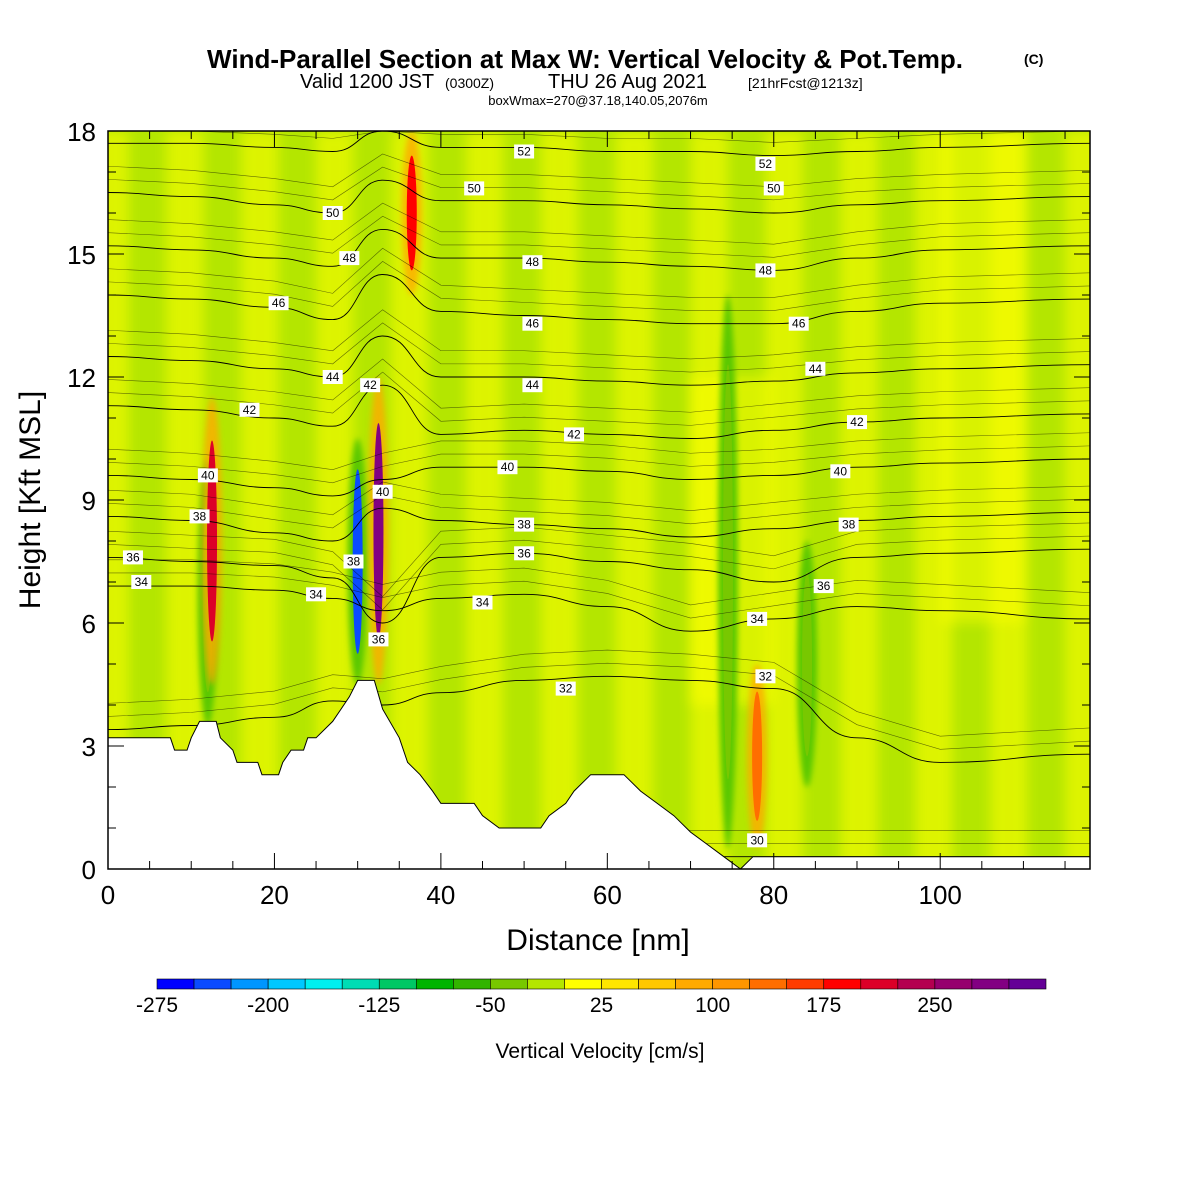 This screenshot has height=1200, width=1200. I want to click on contour-label-text: 50, so click(774, 188).